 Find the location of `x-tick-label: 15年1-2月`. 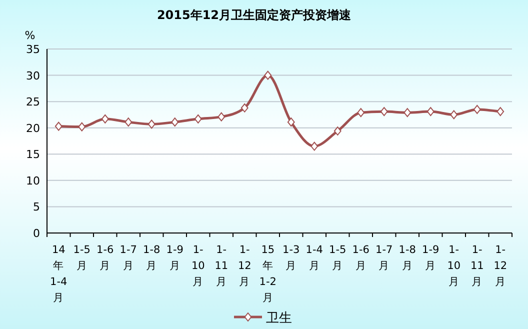

x-tick-label: 15年1-2月 is located at coordinates (267, 274).